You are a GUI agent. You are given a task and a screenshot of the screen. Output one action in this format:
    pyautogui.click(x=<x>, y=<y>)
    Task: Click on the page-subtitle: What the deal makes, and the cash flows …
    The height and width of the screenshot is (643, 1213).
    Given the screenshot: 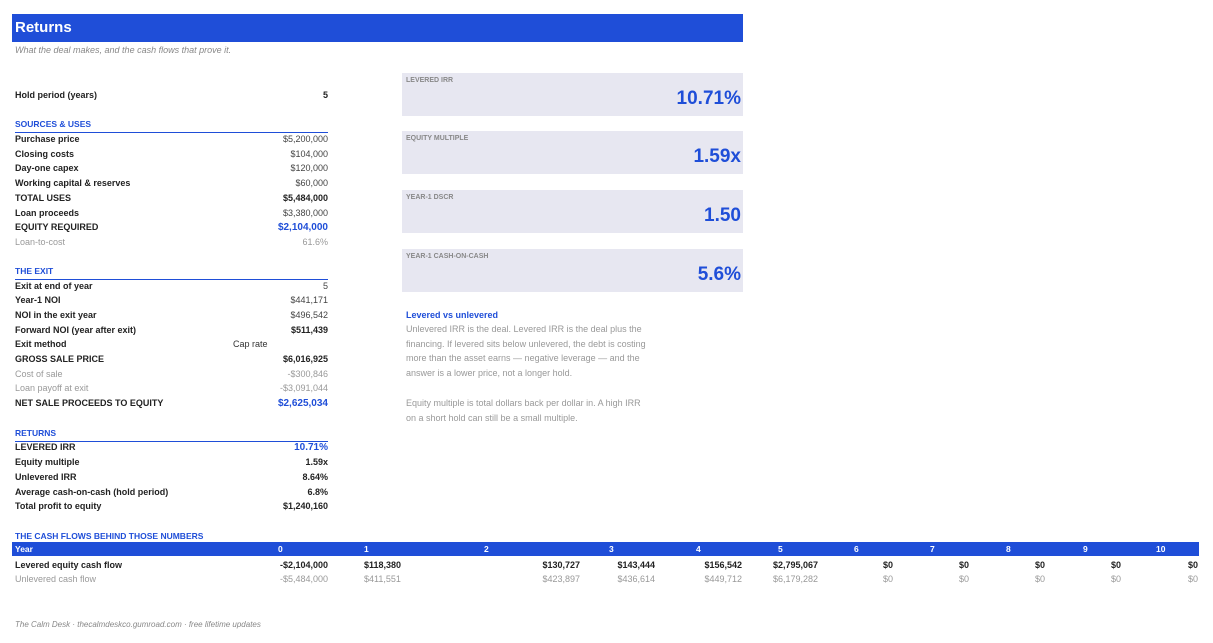 What is the action you would take?
    pyautogui.click(x=123, y=50)
    